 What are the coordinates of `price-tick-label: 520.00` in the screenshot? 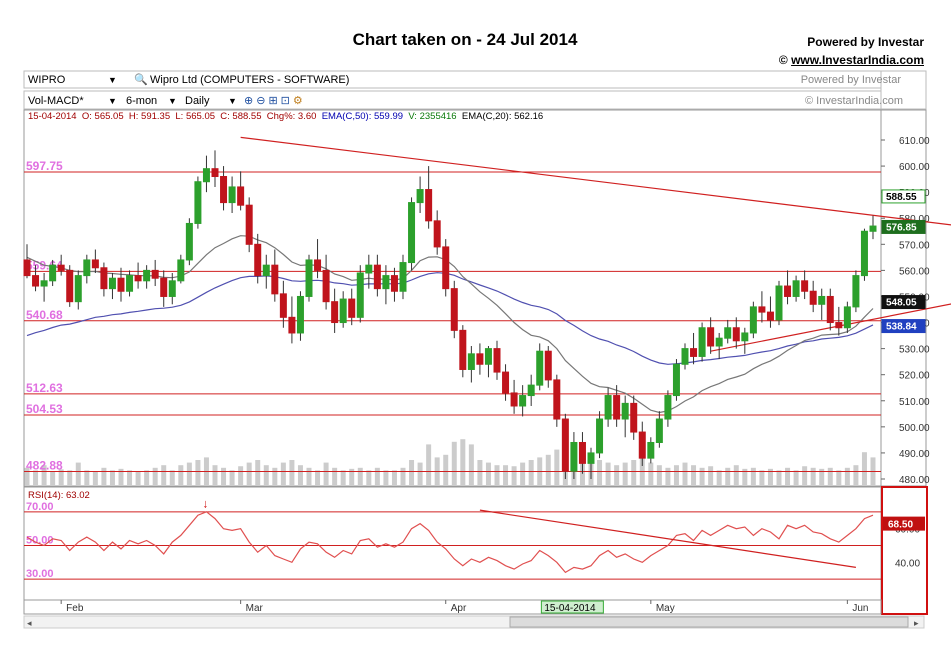 It's located at (914, 376).